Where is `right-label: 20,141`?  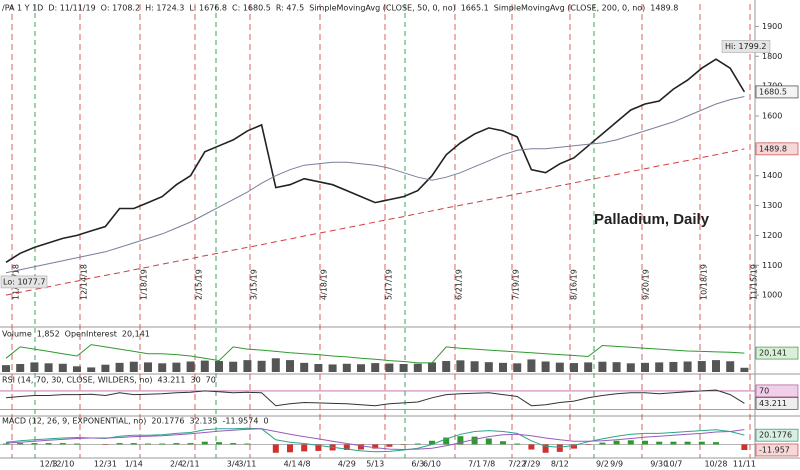
right-label: 20,141 is located at coordinates (773, 353).